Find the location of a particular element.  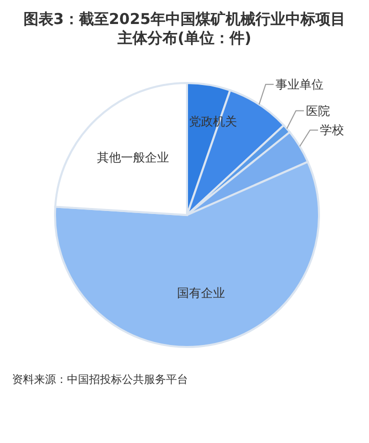

slice-label: 事业单位 is located at coordinates (300, 84).